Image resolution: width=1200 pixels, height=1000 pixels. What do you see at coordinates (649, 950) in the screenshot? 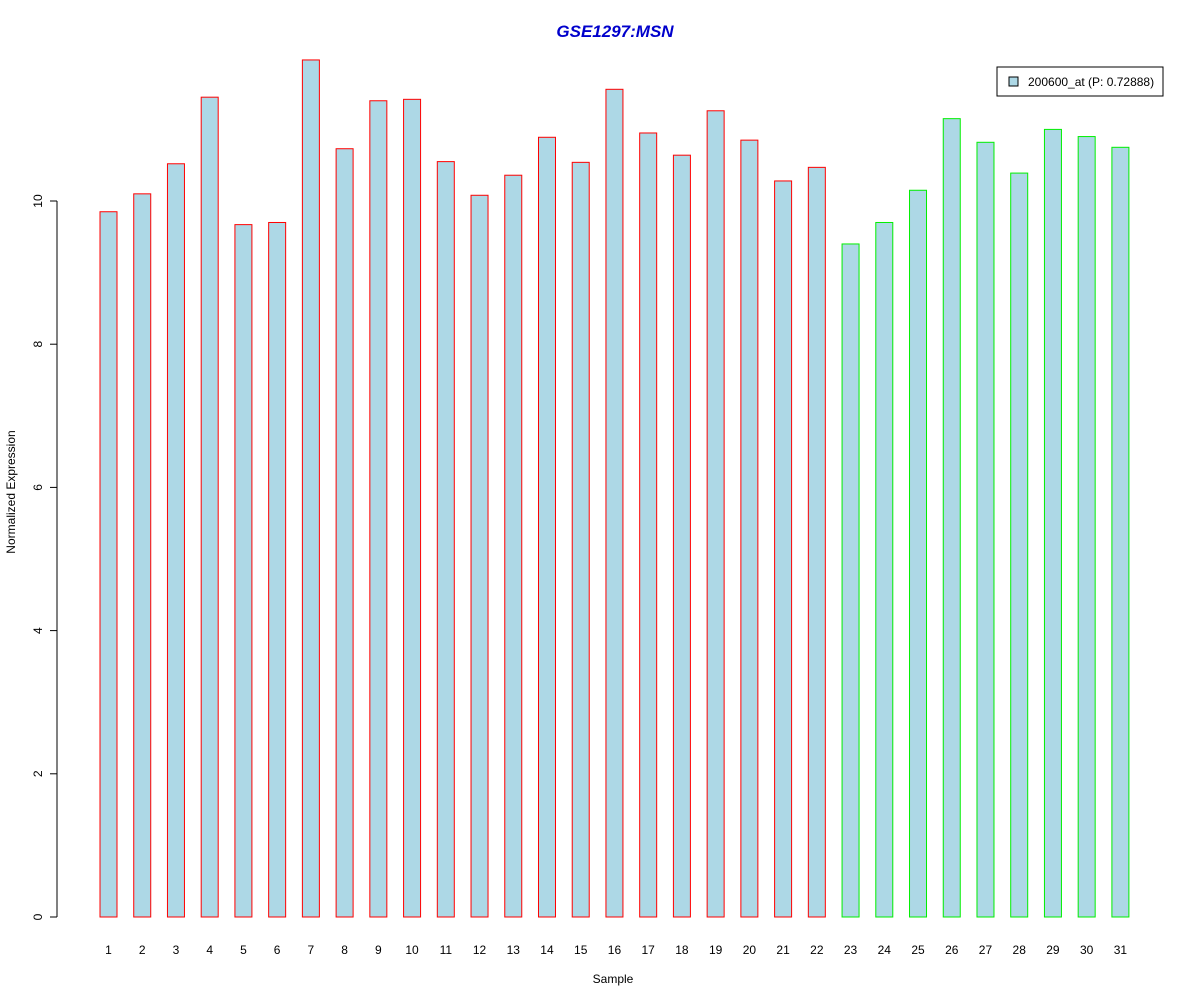
I see `x-tick-label: 17` at bounding box center [649, 950].